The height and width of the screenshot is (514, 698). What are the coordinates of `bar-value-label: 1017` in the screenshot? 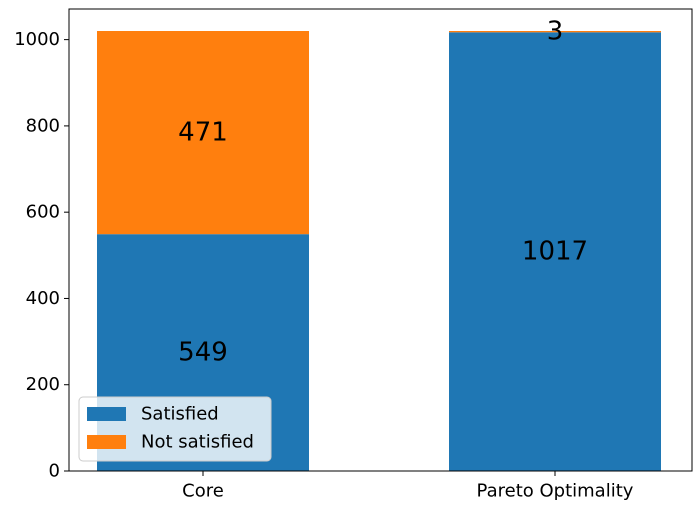 It's located at (555, 252).